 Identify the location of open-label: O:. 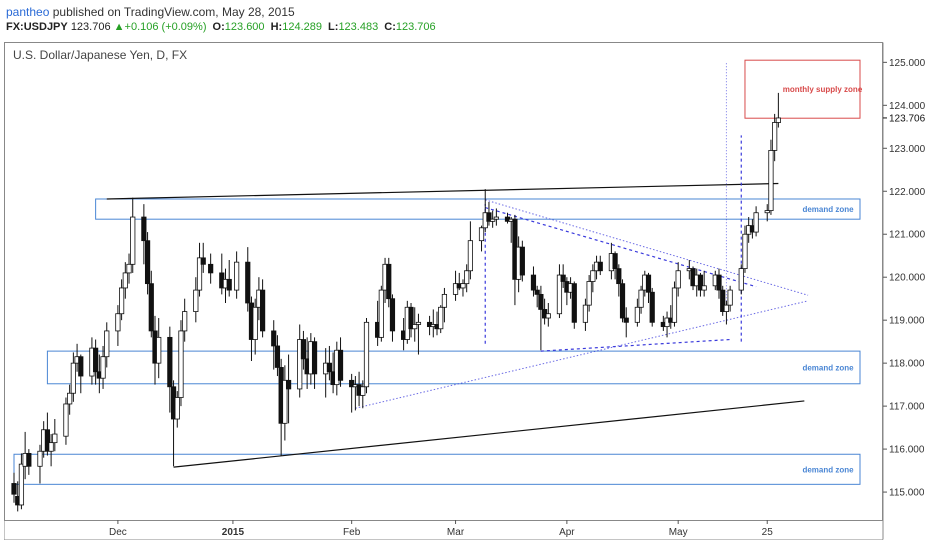
(218, 27).